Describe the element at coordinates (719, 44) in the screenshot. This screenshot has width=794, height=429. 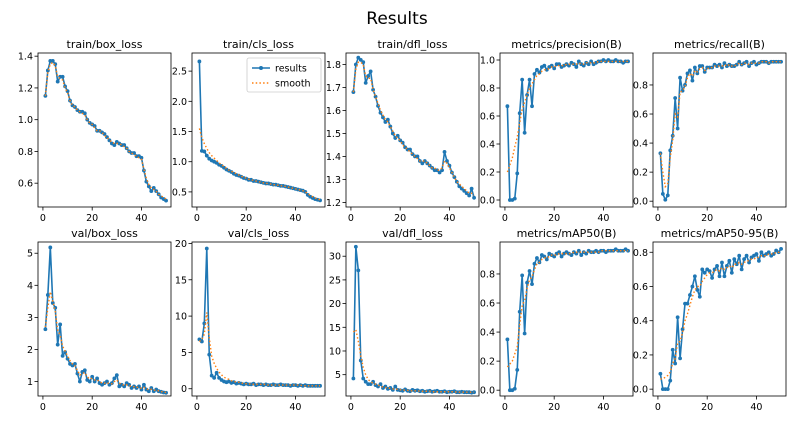
I see `subplot-title: metrics/recall(B)` at that location.